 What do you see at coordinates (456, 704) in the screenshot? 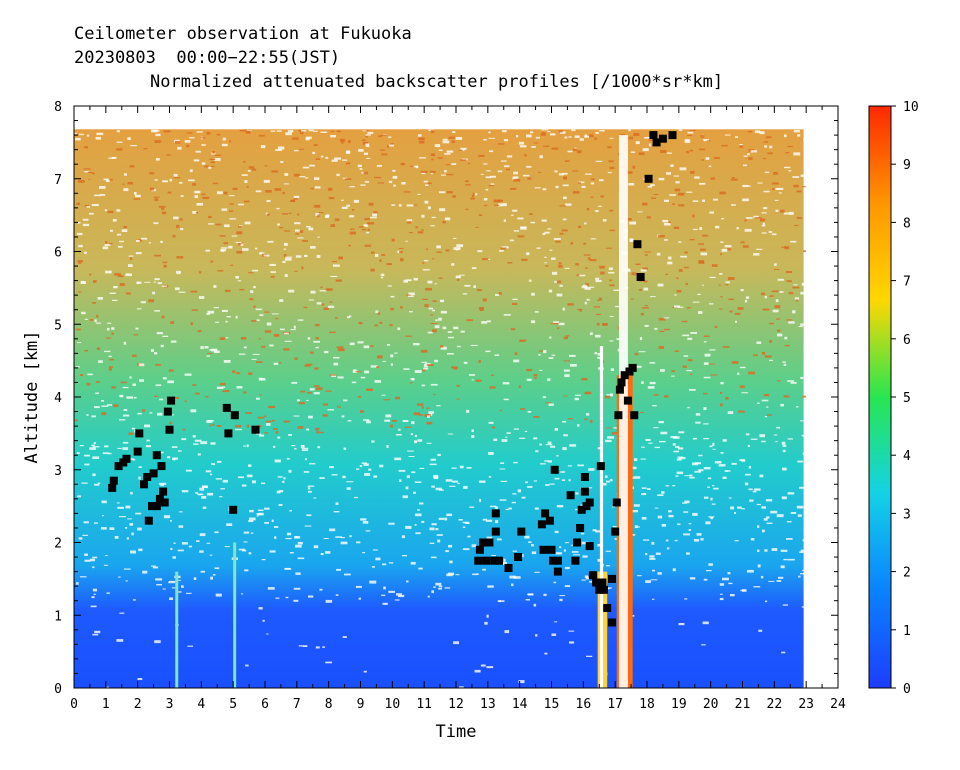
I see `x-tick-label: 12` at bounding box center [456, 704].